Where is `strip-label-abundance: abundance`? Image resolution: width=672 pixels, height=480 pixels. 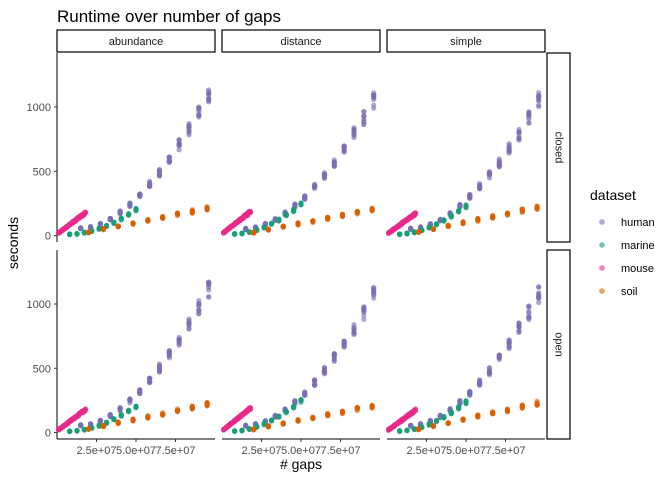
strip-label-abundance: abundance is located at coordinates (136, 42).